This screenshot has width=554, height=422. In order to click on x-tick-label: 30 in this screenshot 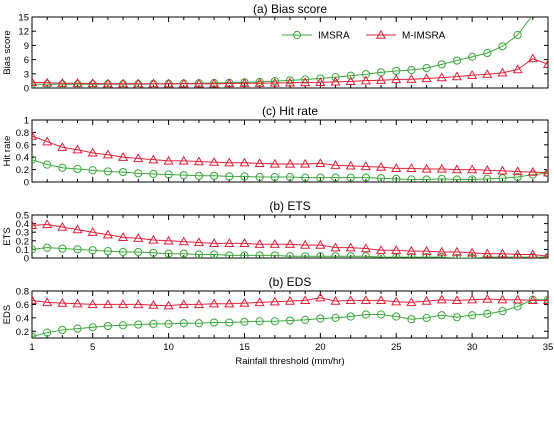, I will do `click(472, 347)`.